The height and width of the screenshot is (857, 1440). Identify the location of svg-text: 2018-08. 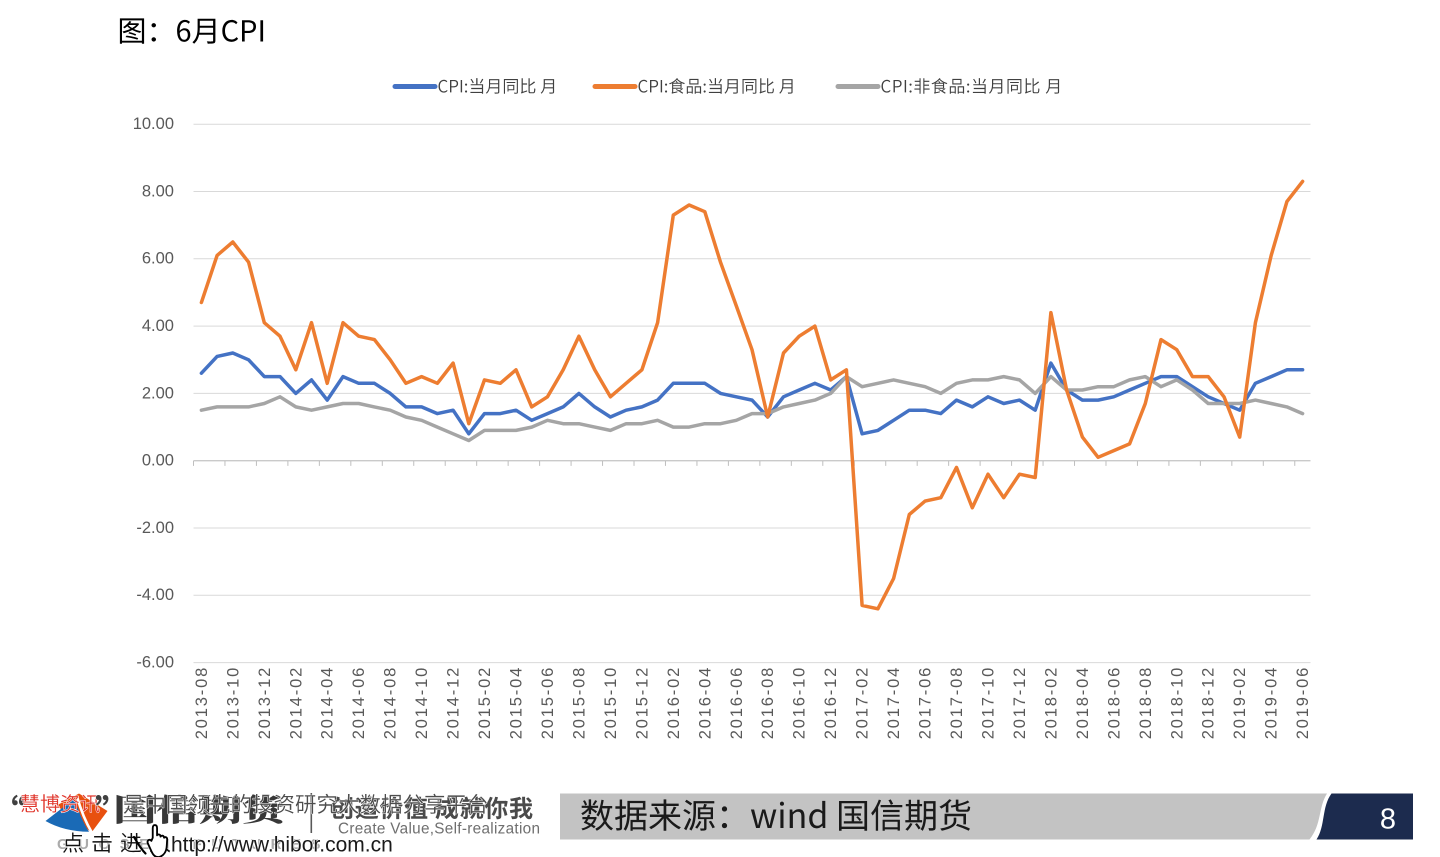
(1146, 703).